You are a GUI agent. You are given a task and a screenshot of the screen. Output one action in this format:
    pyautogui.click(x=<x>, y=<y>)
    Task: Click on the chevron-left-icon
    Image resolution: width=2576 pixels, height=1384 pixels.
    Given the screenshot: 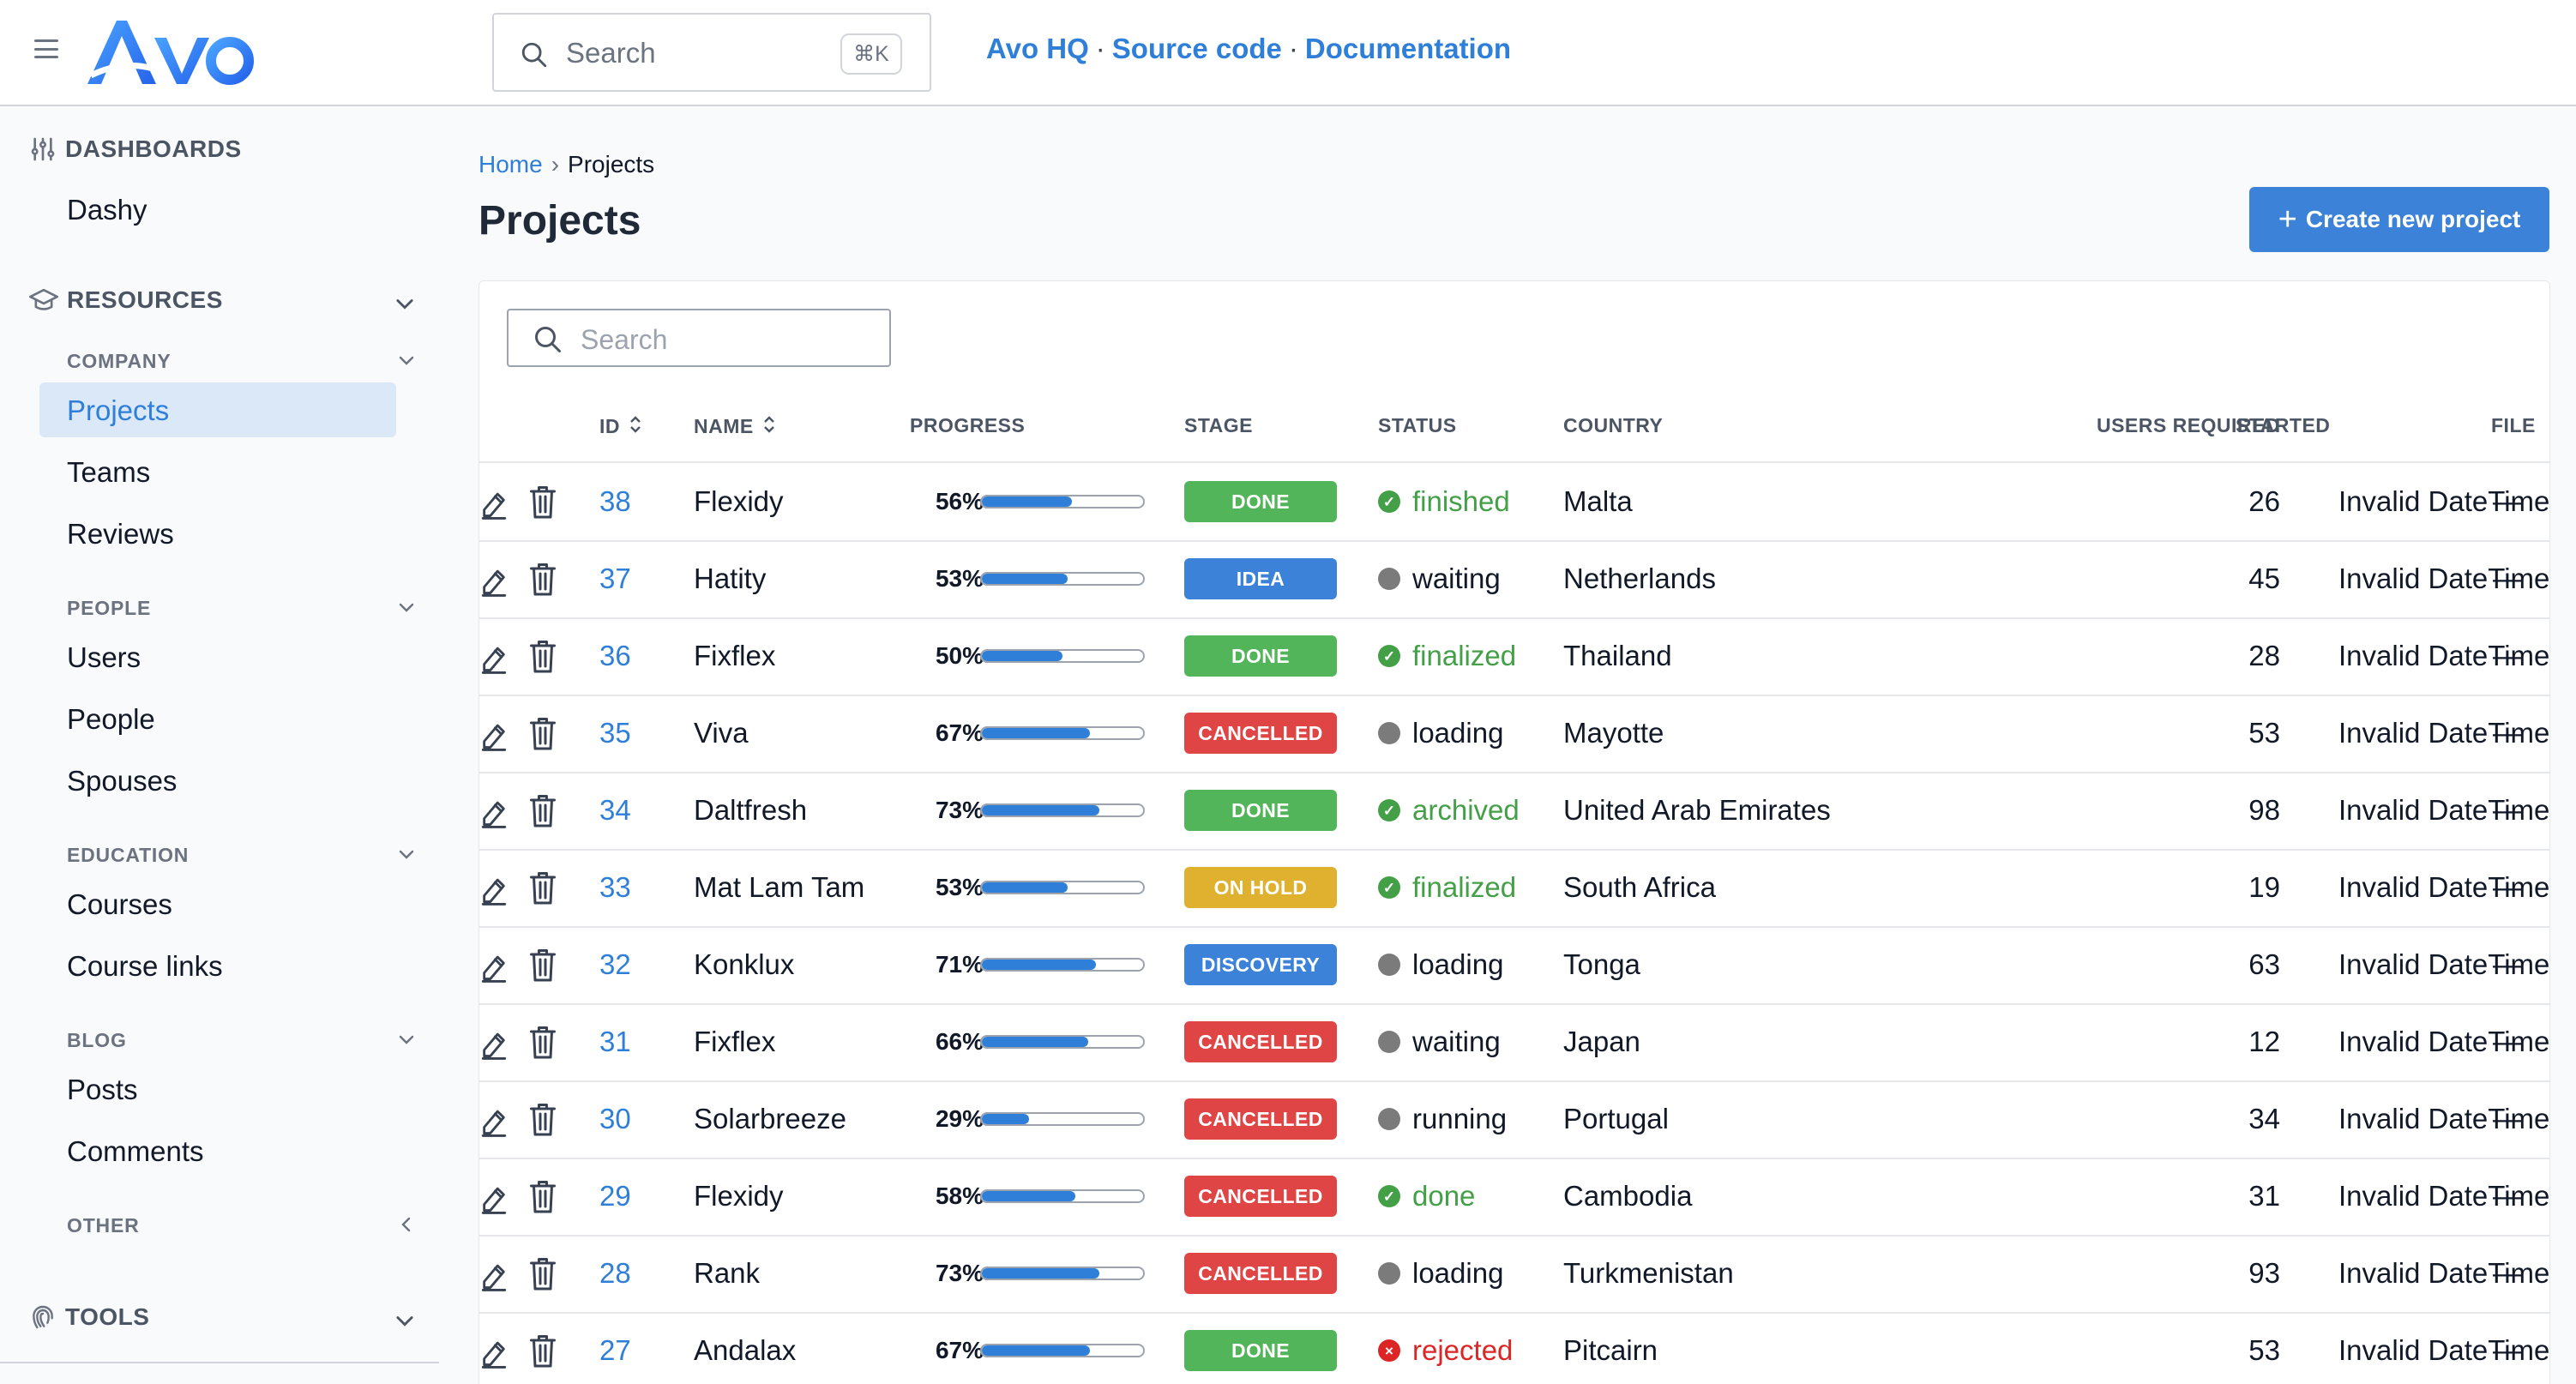 What is the action you would take?
    pyautogui.click(x=406, y=1224)
    